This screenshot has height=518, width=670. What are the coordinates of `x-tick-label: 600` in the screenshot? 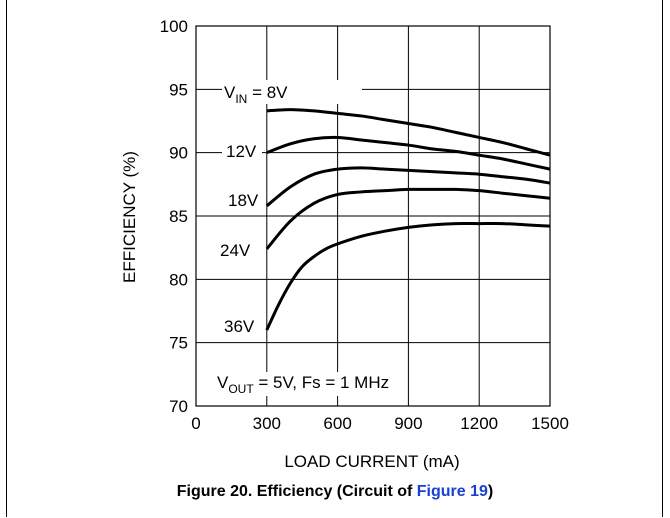 It's located at (337, 423).